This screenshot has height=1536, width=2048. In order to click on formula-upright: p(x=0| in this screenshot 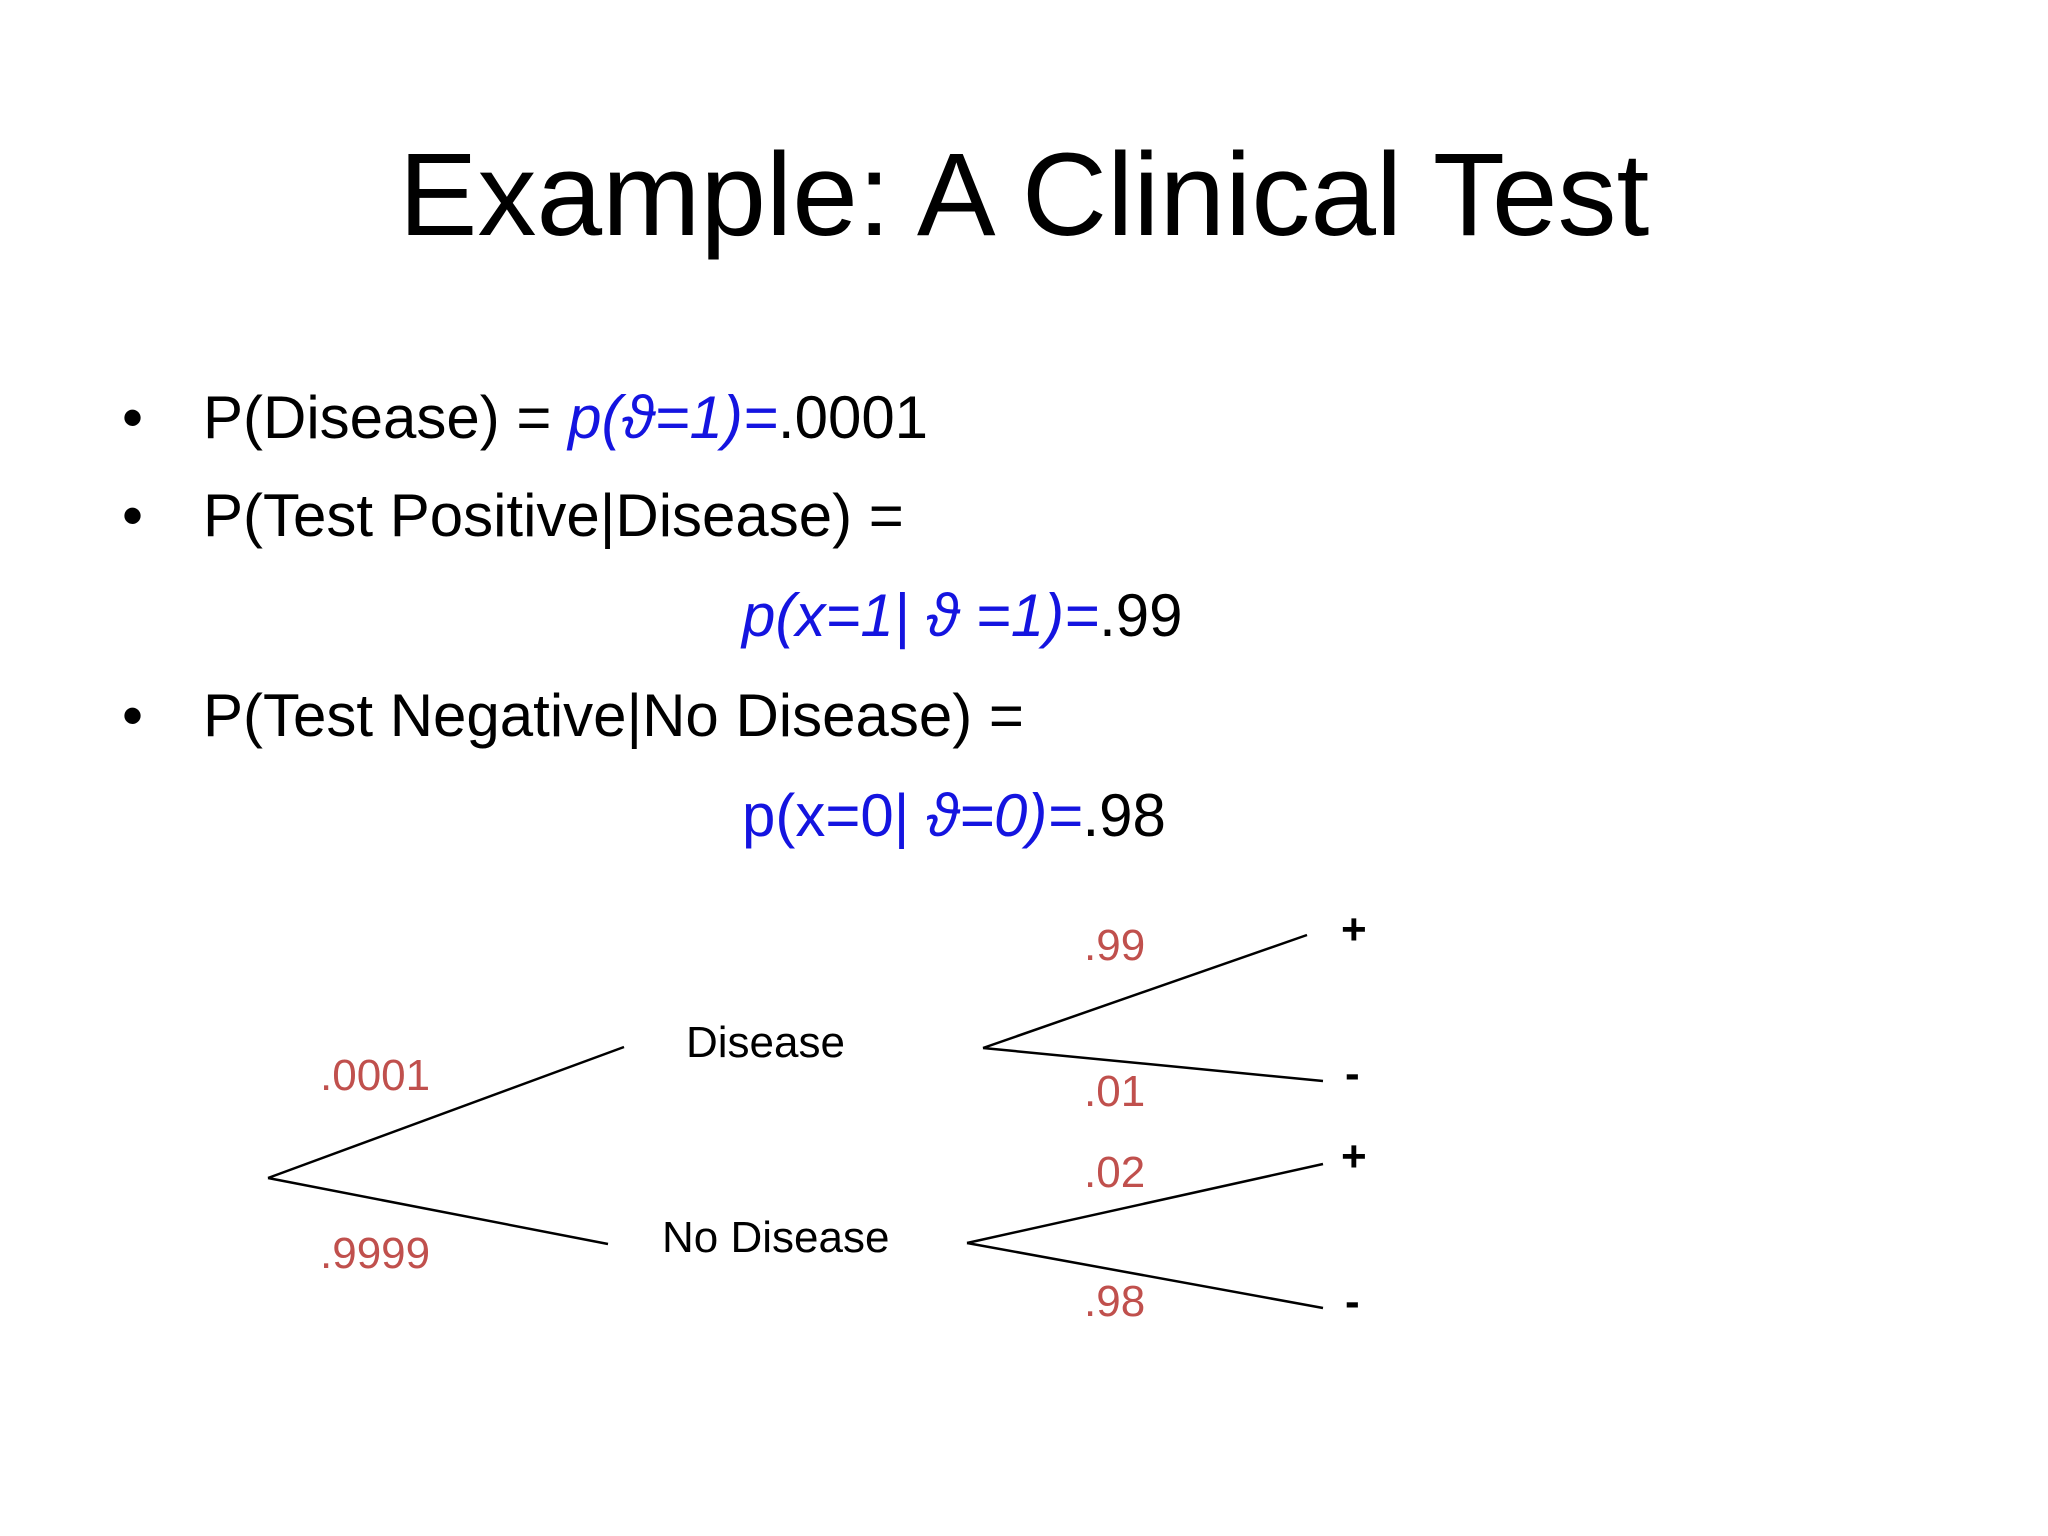, I will do `click(834, 815)`.